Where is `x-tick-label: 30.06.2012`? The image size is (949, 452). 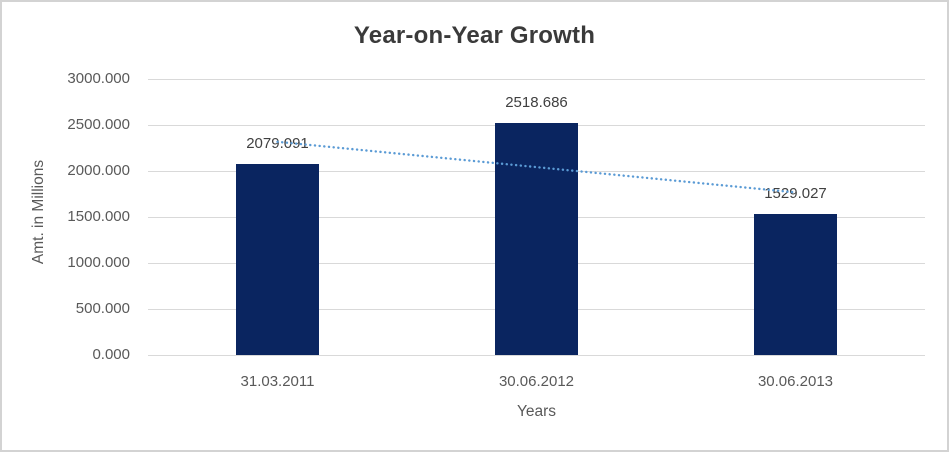
x-tick-label: 30.06.2012 is located at coordinates (536, 381).